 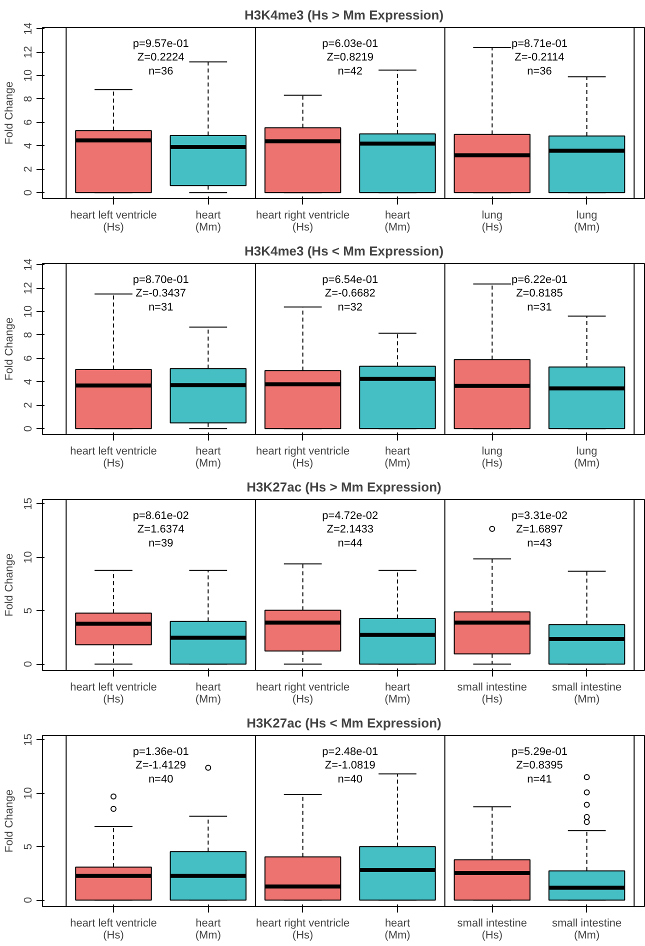 I want to click on annotation: p=6.22e-01 Z=0.8185 n=31, so click(x=539, y=294).